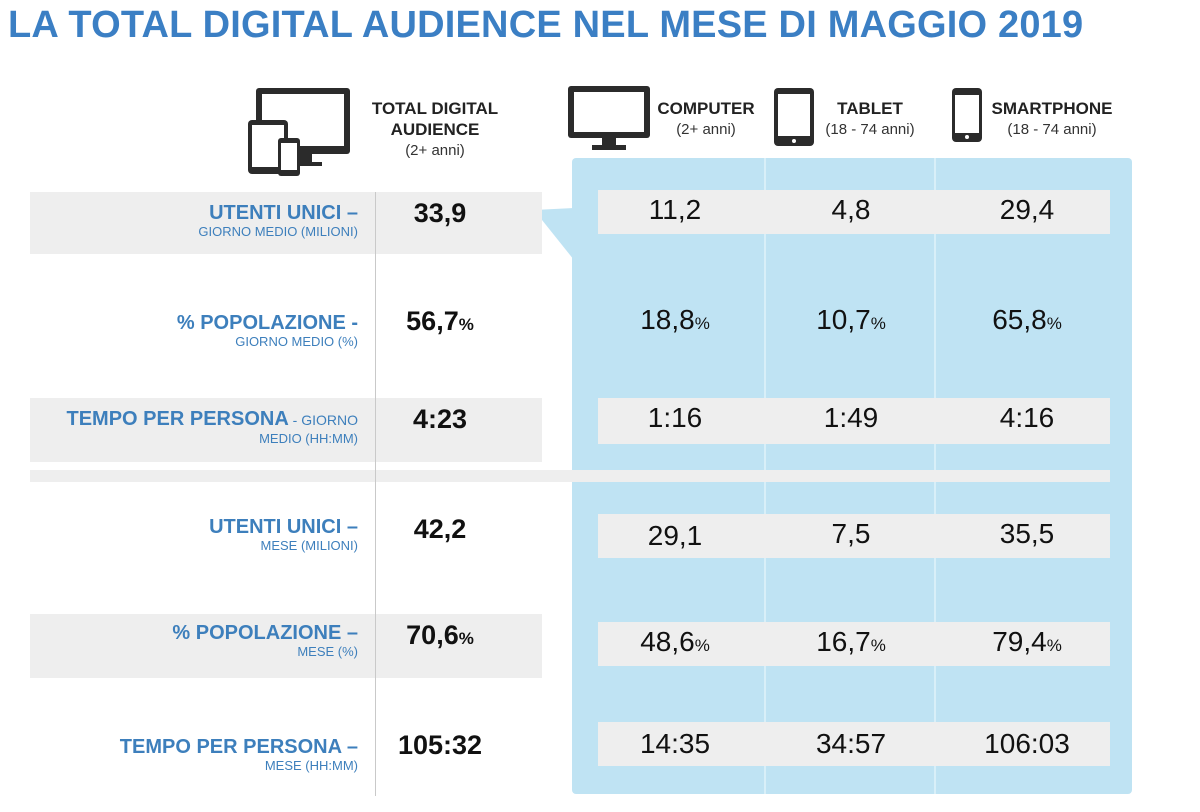  I want to click on panel-pointer, so click(554, 234).